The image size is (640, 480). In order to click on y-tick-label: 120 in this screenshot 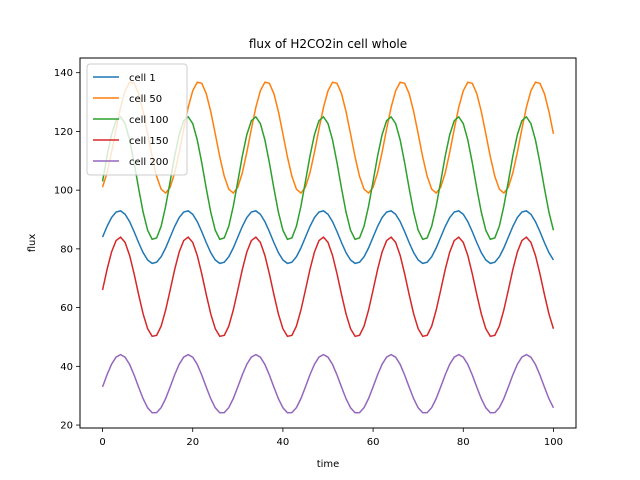, I will do `click(63, 132)`.